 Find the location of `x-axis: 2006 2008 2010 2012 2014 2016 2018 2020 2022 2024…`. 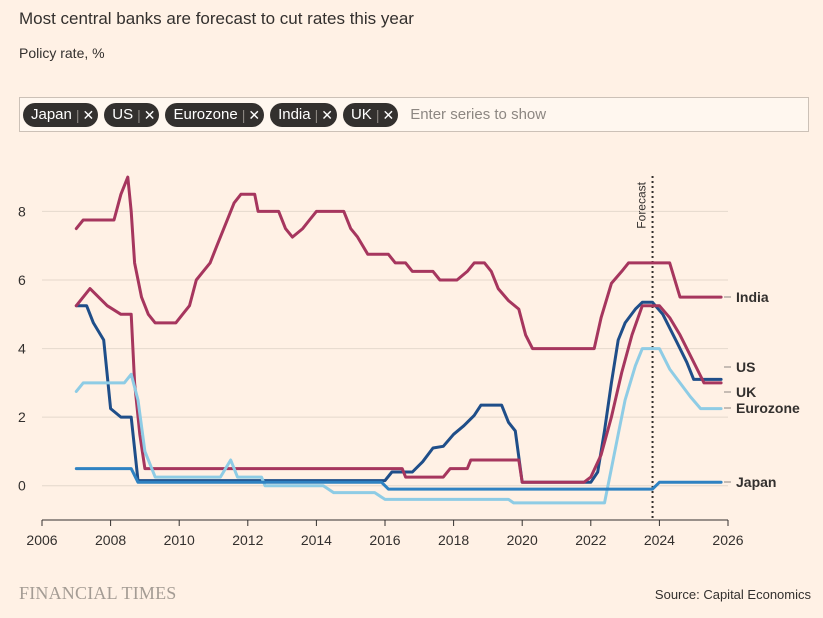

x-axis: 2006 2008 2010 2012 2014 2016 2018 2020 2022 2024… is located at coordinates (385, 533).